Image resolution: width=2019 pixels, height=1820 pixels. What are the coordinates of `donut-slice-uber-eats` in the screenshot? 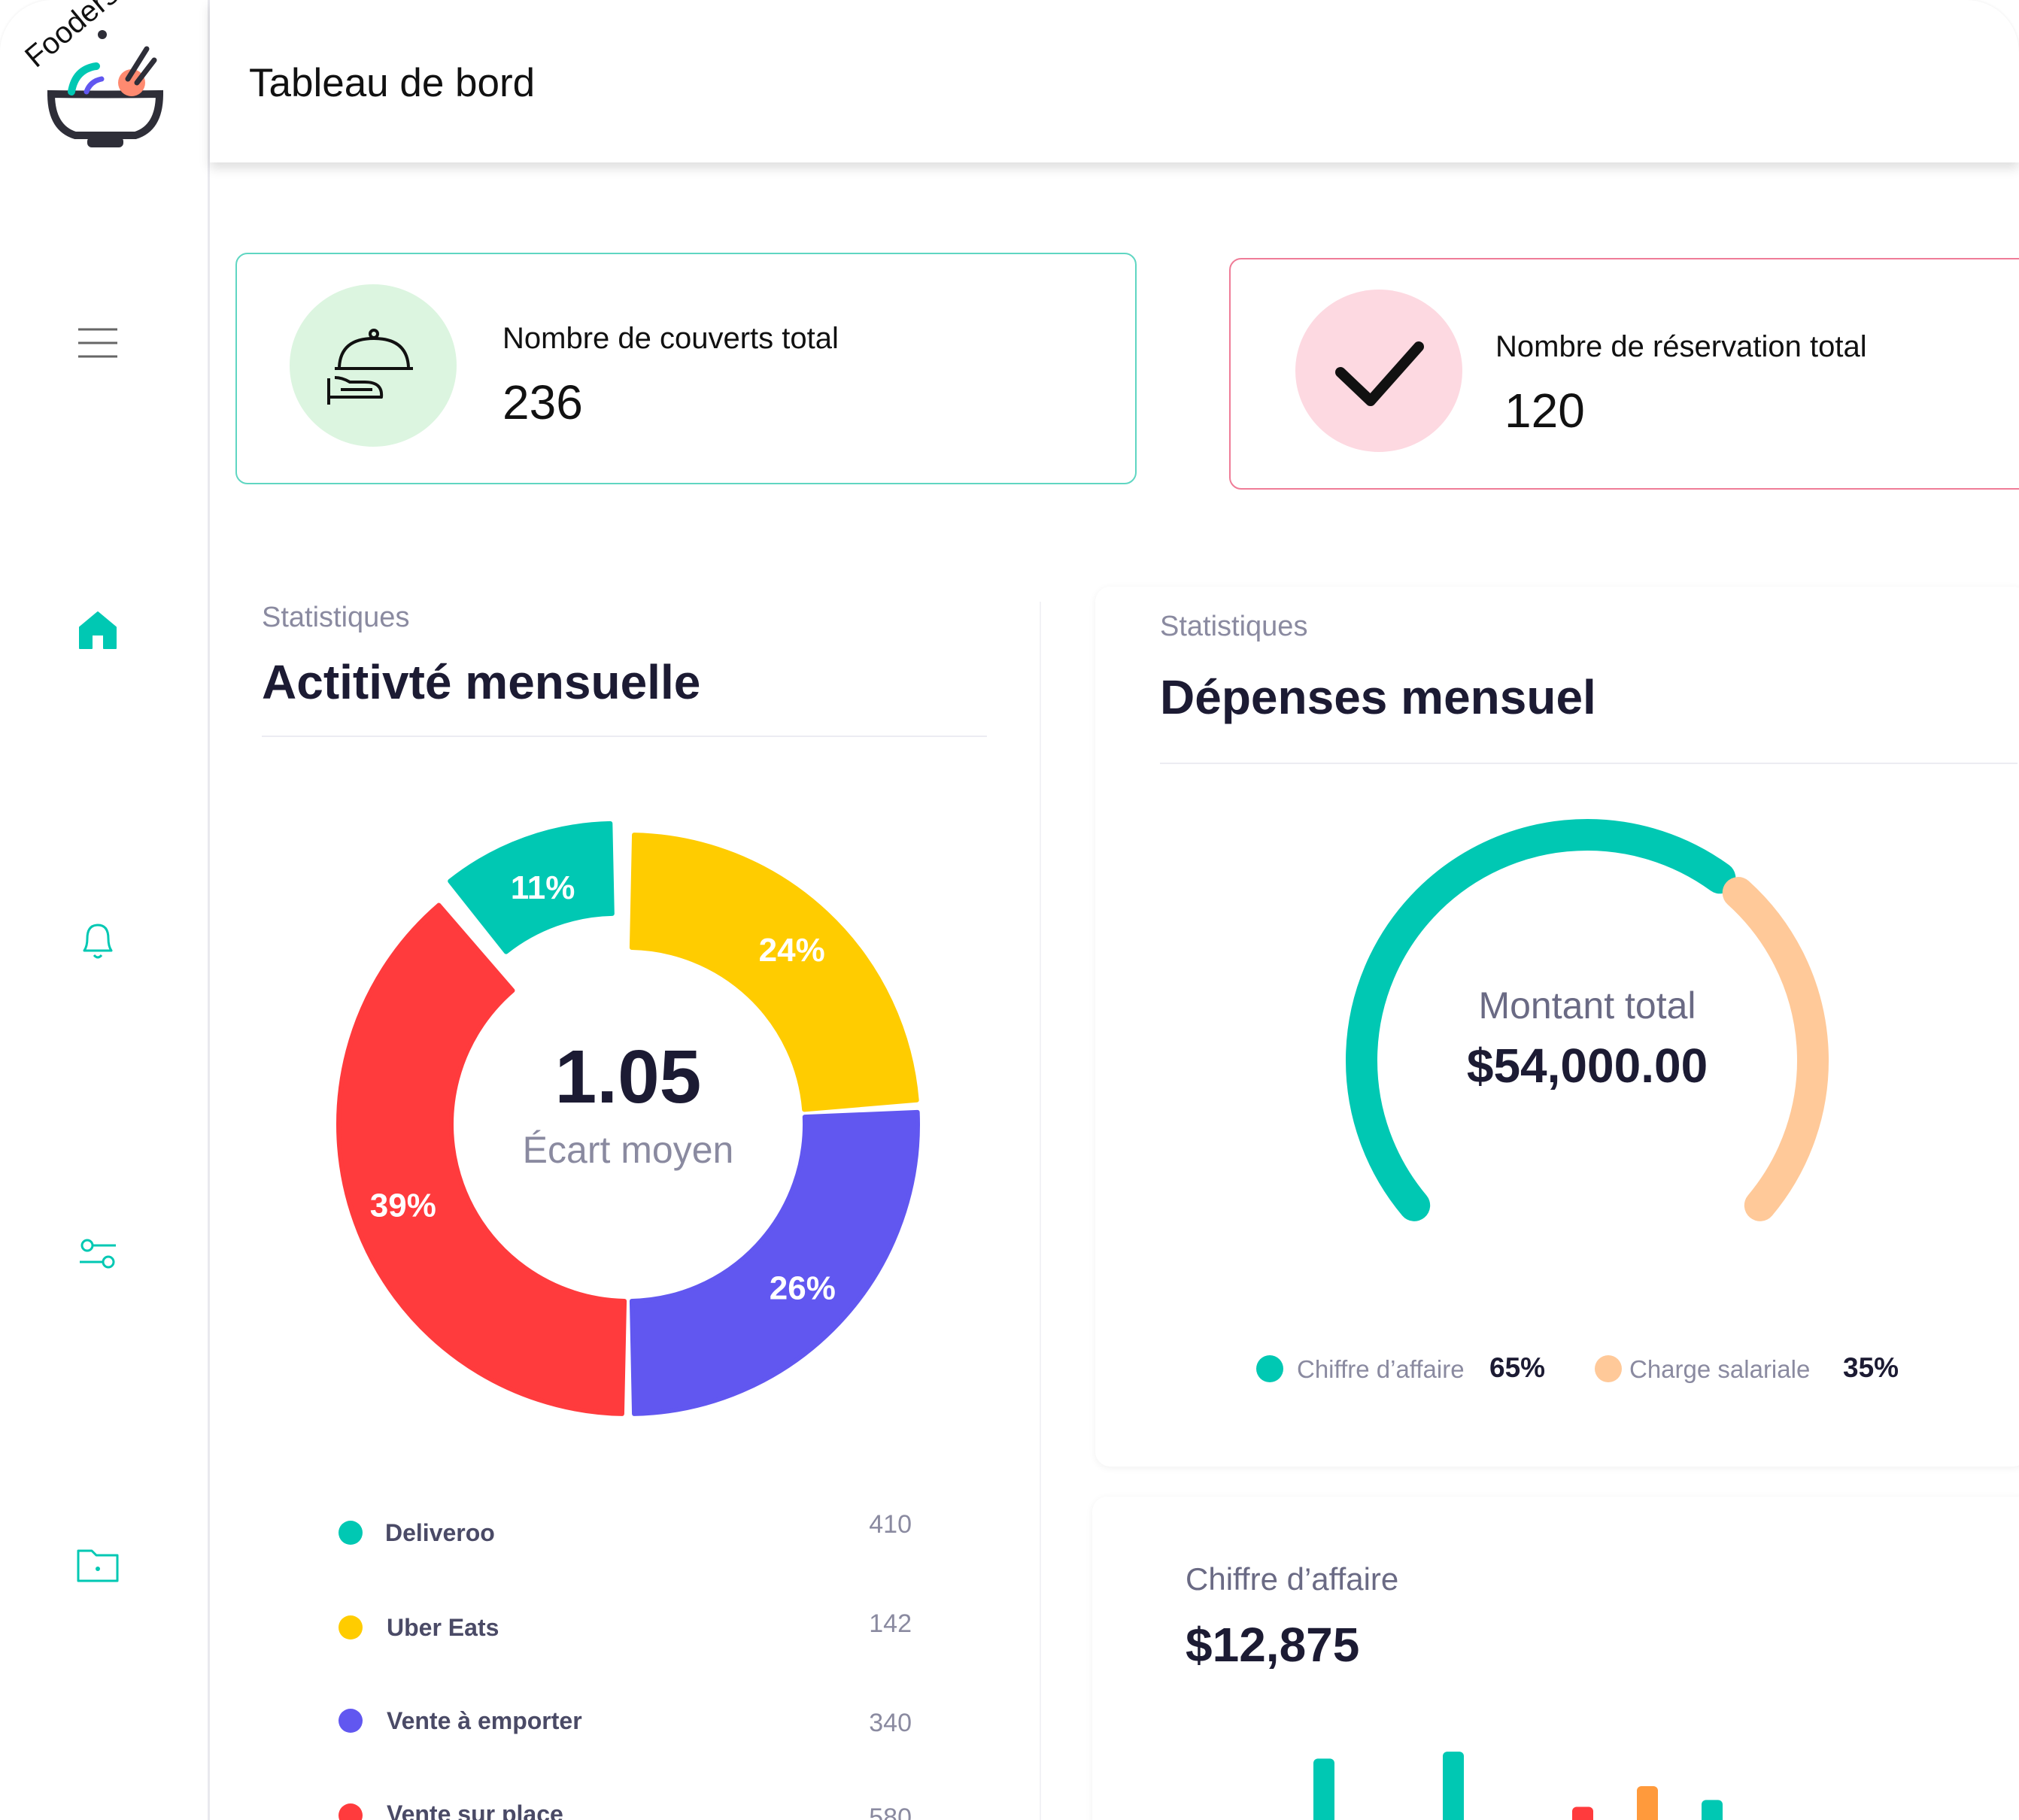 It's located at (774, 972).